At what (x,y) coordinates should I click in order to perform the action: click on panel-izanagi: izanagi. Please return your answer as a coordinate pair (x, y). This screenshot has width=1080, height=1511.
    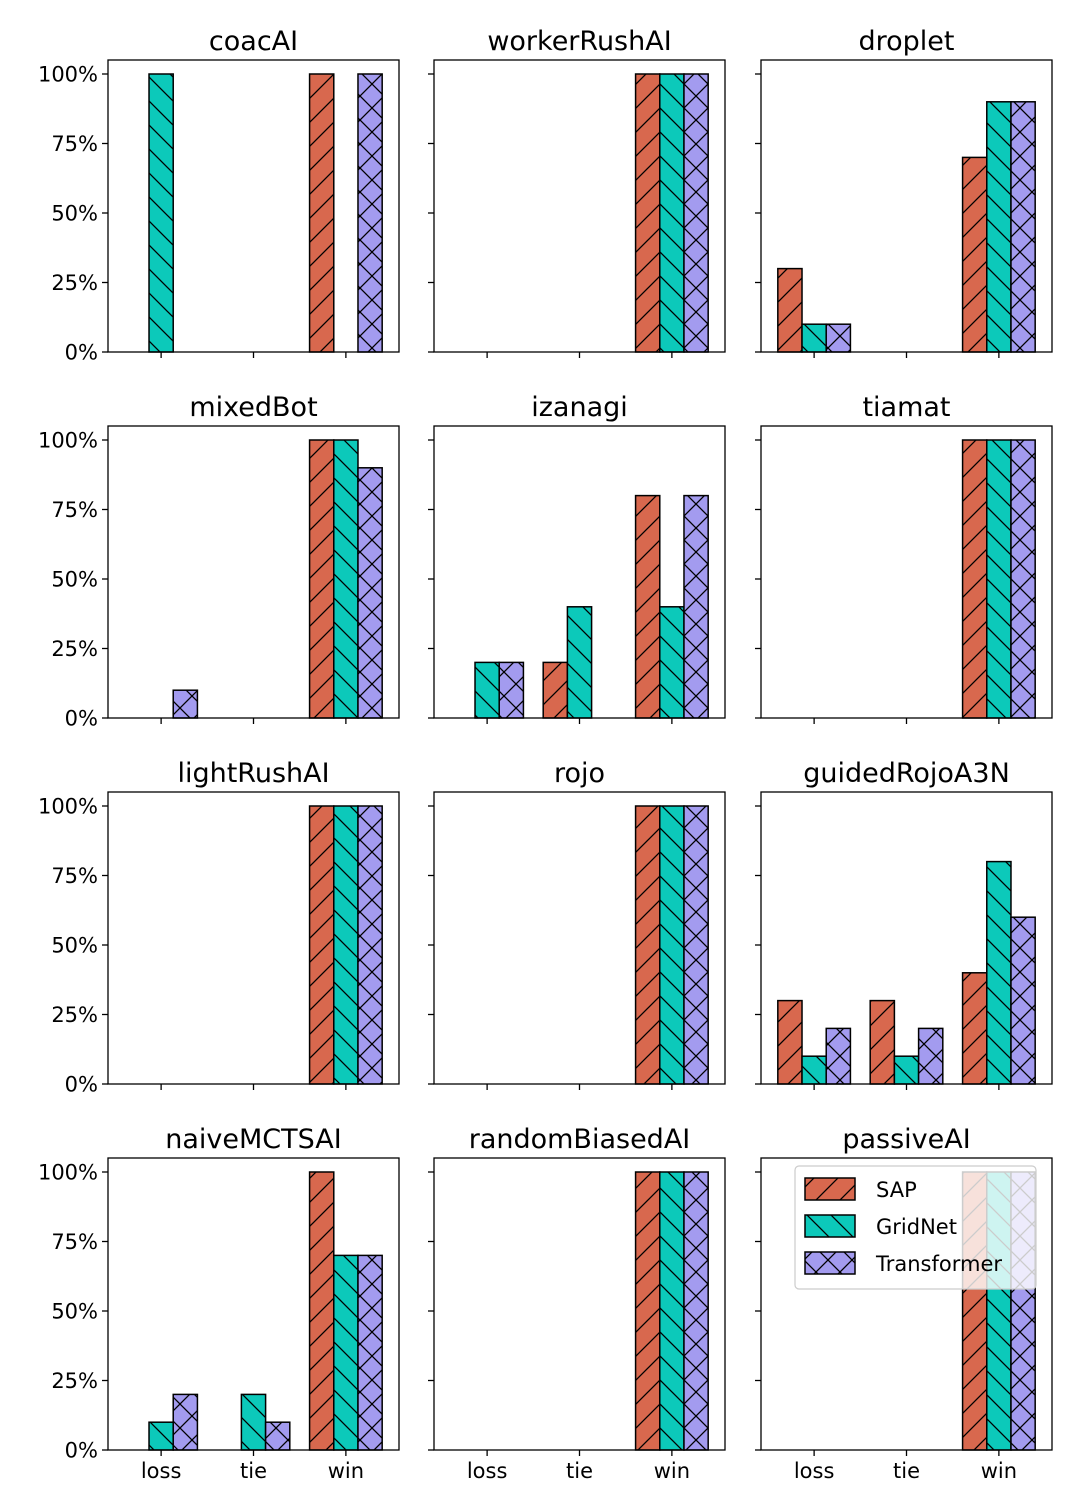
    Looking at the image, I should click on (577, 558).